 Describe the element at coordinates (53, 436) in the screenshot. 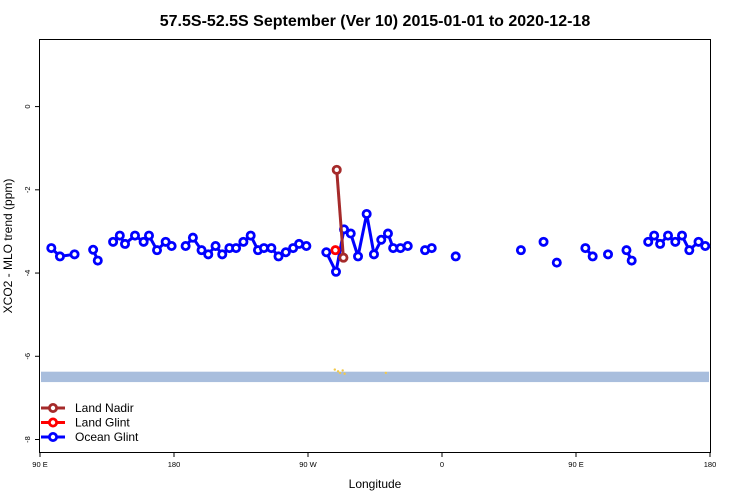

I see `legend-marker-ocean-glint` at that location.